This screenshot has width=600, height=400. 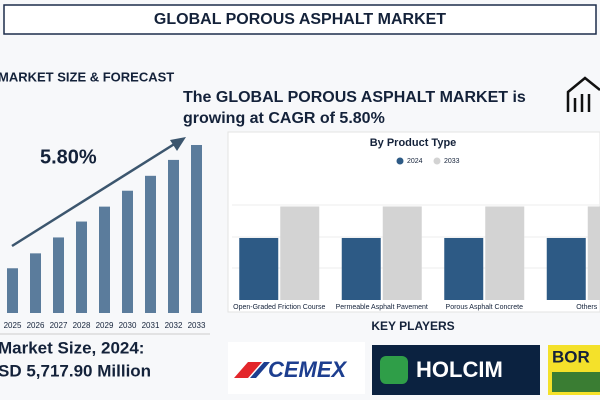 I want to click on x-tick-label: Others, so click(x=587, y=307).